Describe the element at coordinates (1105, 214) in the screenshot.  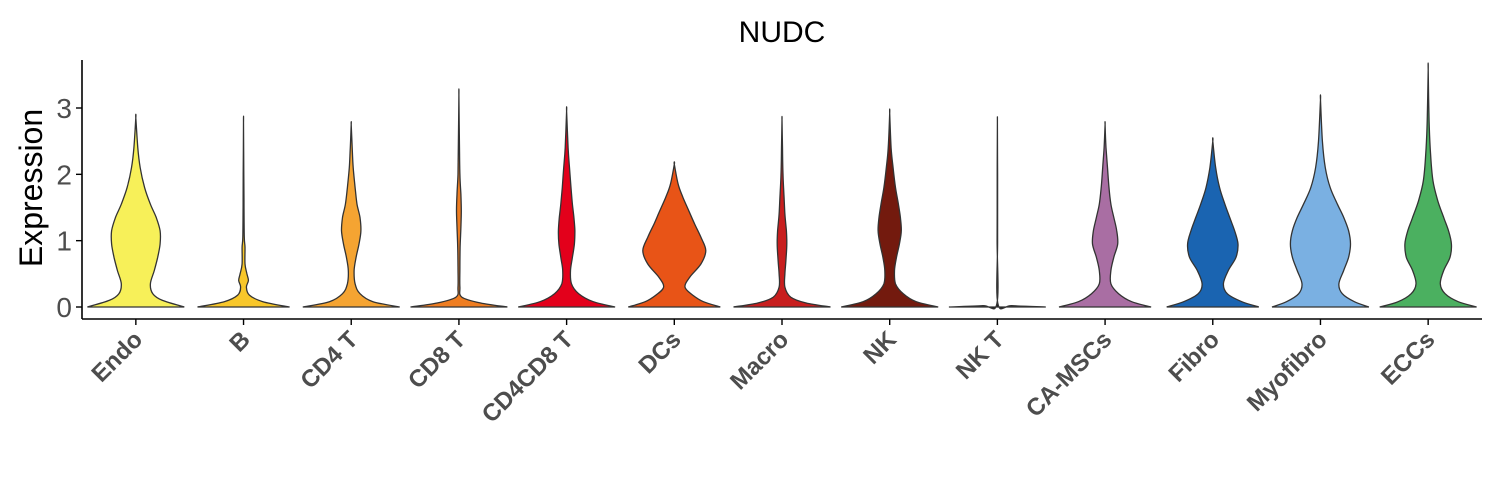
I see `violin-ca-mscs` at that location.